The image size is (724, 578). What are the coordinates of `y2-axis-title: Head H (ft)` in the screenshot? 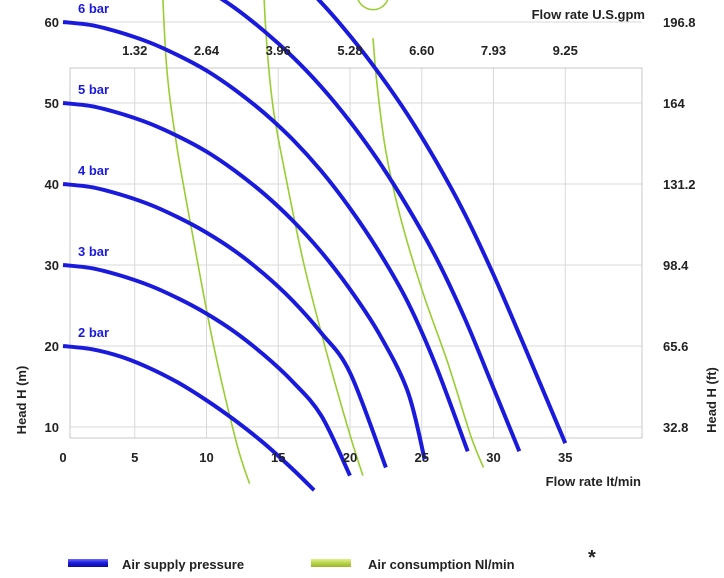 It's located at (711, 400).